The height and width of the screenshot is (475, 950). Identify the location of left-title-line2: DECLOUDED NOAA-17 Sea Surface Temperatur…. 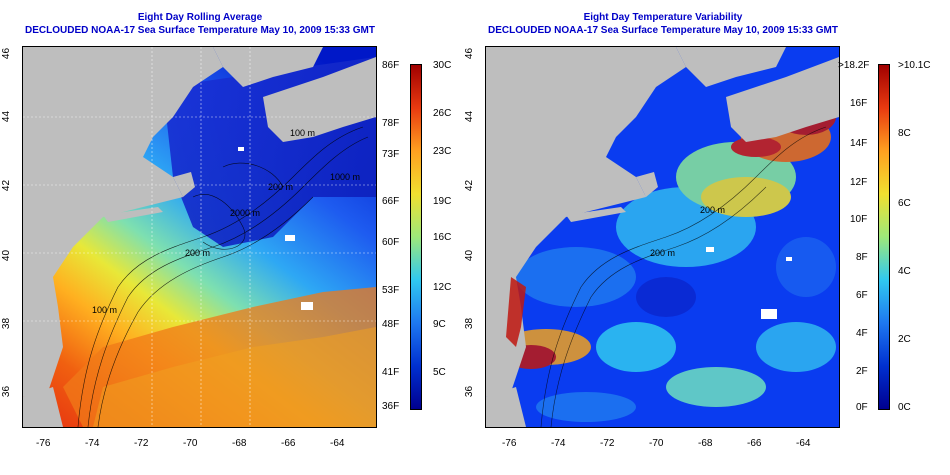
(200, 30).